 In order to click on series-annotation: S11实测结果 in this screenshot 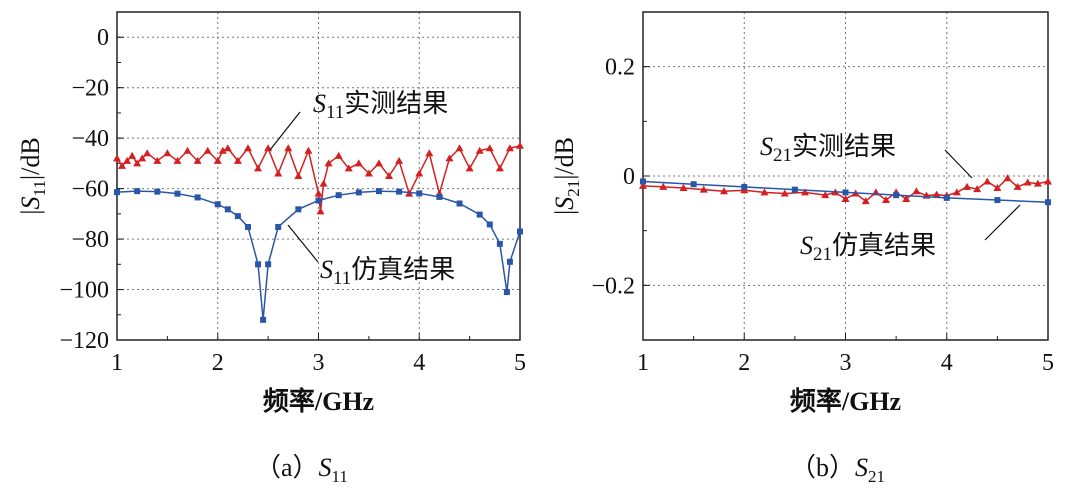, I will do `click(380, 106)`.